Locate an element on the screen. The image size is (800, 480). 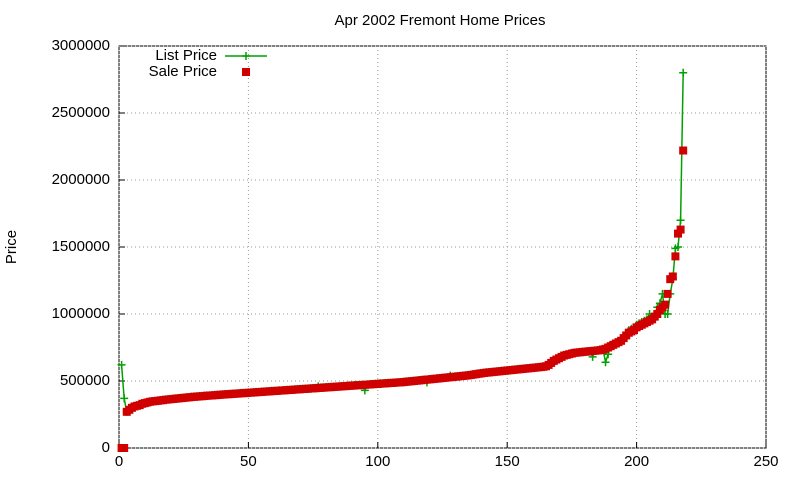
legend-label: Sale Price is located at coordinates (183, 71).